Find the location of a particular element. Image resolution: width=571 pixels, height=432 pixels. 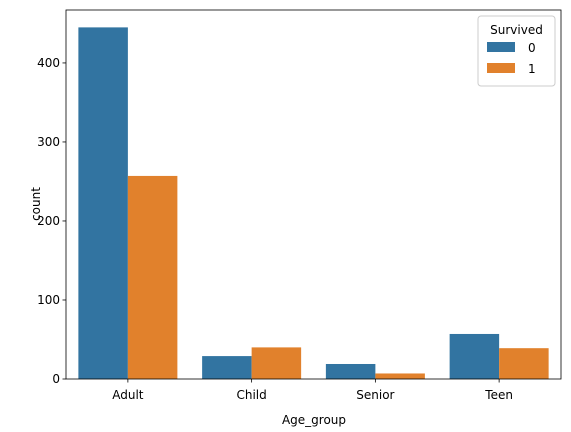

x-tick-label-senior: Senior is located at coordinates (375, 395).